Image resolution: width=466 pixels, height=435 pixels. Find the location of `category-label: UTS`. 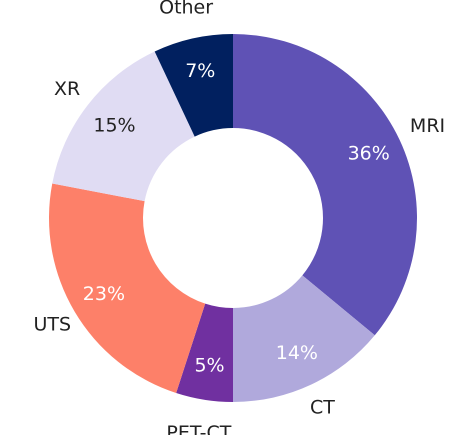

category-label: UTS is located at coordinates (52, 324).